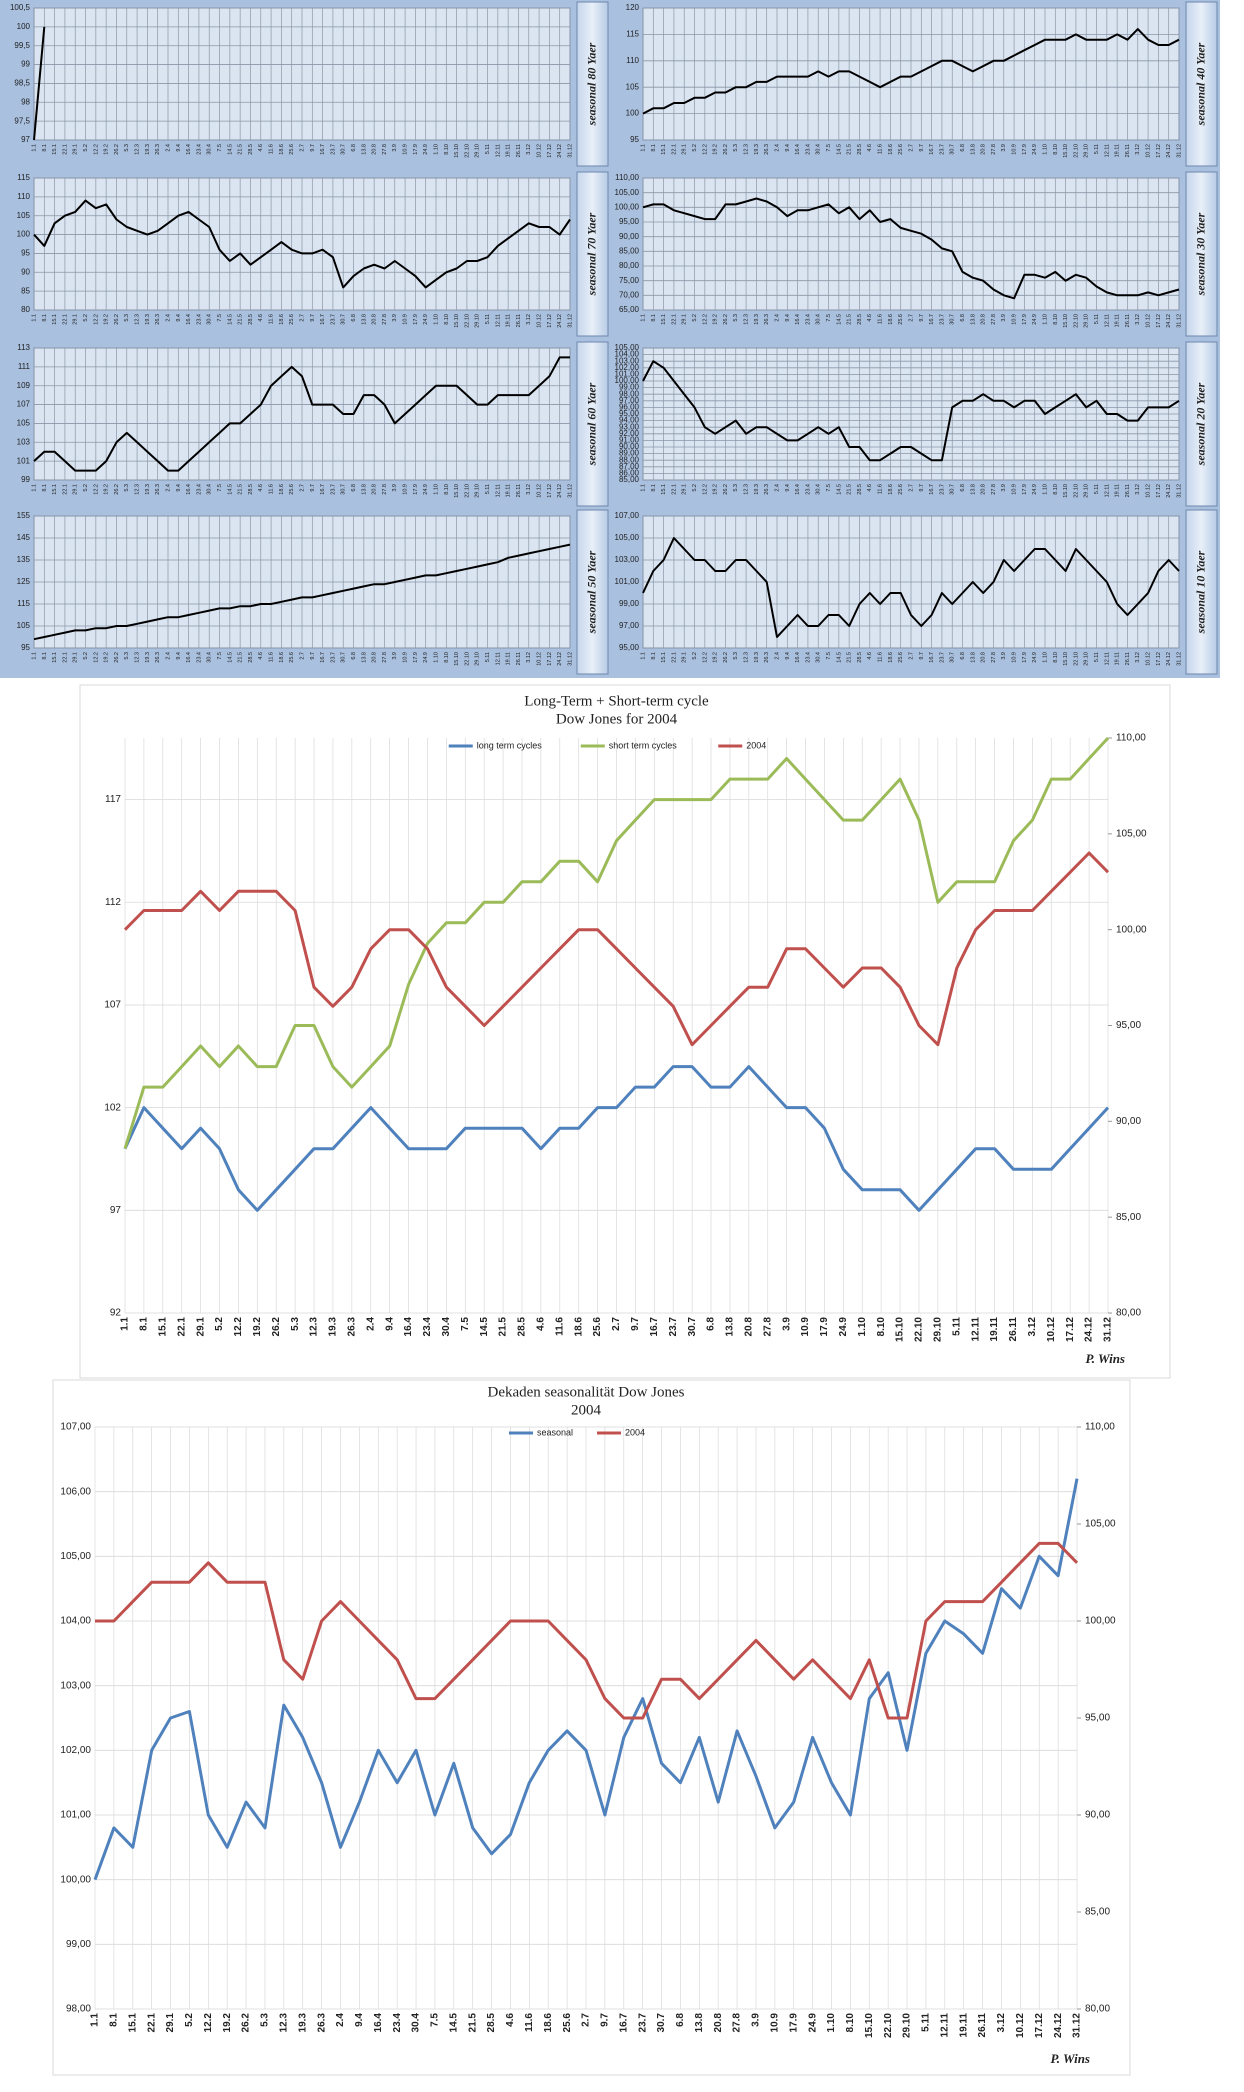 Image resolution: width=1244 pixels, height=2092 pixels. Describe the element at coordinates (1128, 1121) in the screenshot. I see `y2-tick-label: 90,00` at that location.